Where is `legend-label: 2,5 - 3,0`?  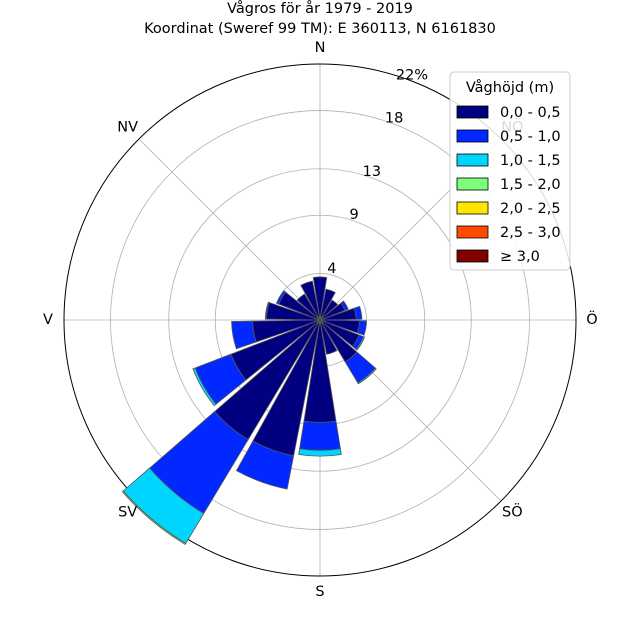
legend-label: 2,5 - 3,0 is located at coordinates (530, 233).